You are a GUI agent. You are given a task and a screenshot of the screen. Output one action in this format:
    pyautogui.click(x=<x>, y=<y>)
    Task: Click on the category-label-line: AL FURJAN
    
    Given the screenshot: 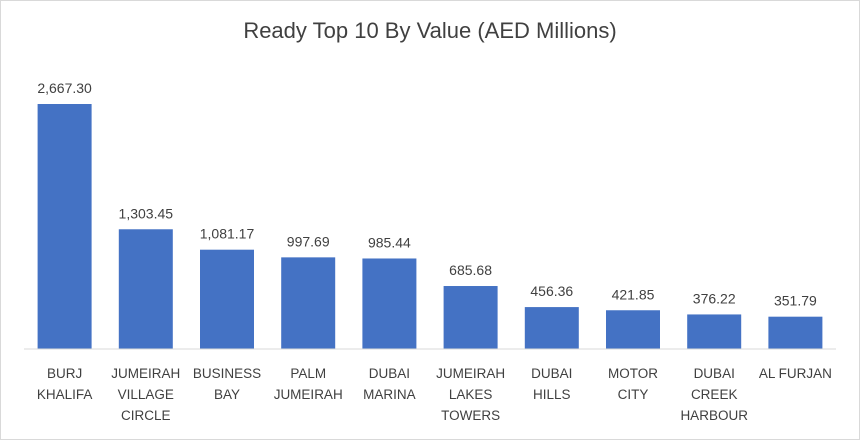 What is the action you would take?
    pyautogui.click(x=795, y=373)
    